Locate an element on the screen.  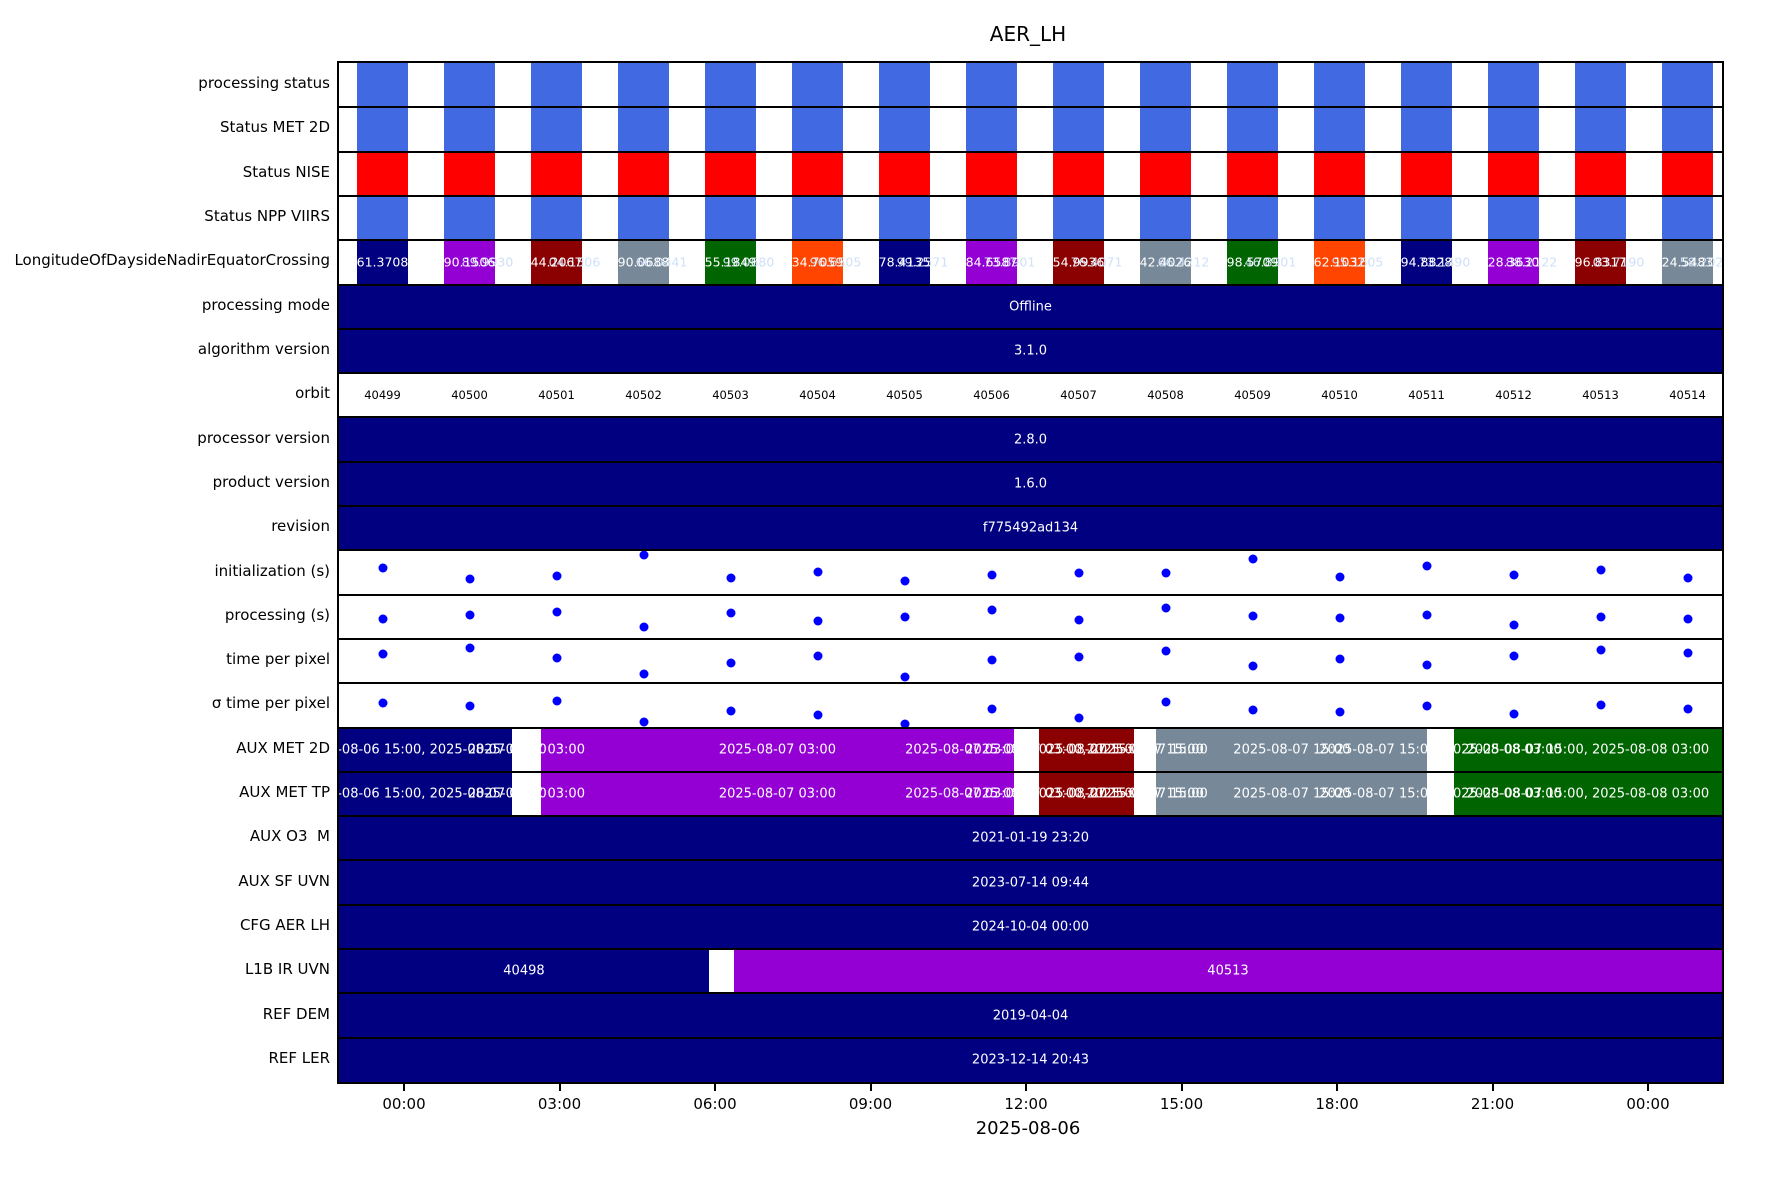
x-tick-label: 21:00 is located at coordinates (1492, 1104).